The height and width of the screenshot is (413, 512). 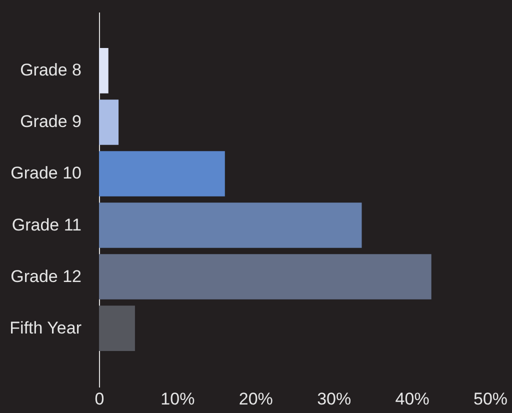 I want to click on y-tick-label: Grade 12, so click(x=46, y=276).